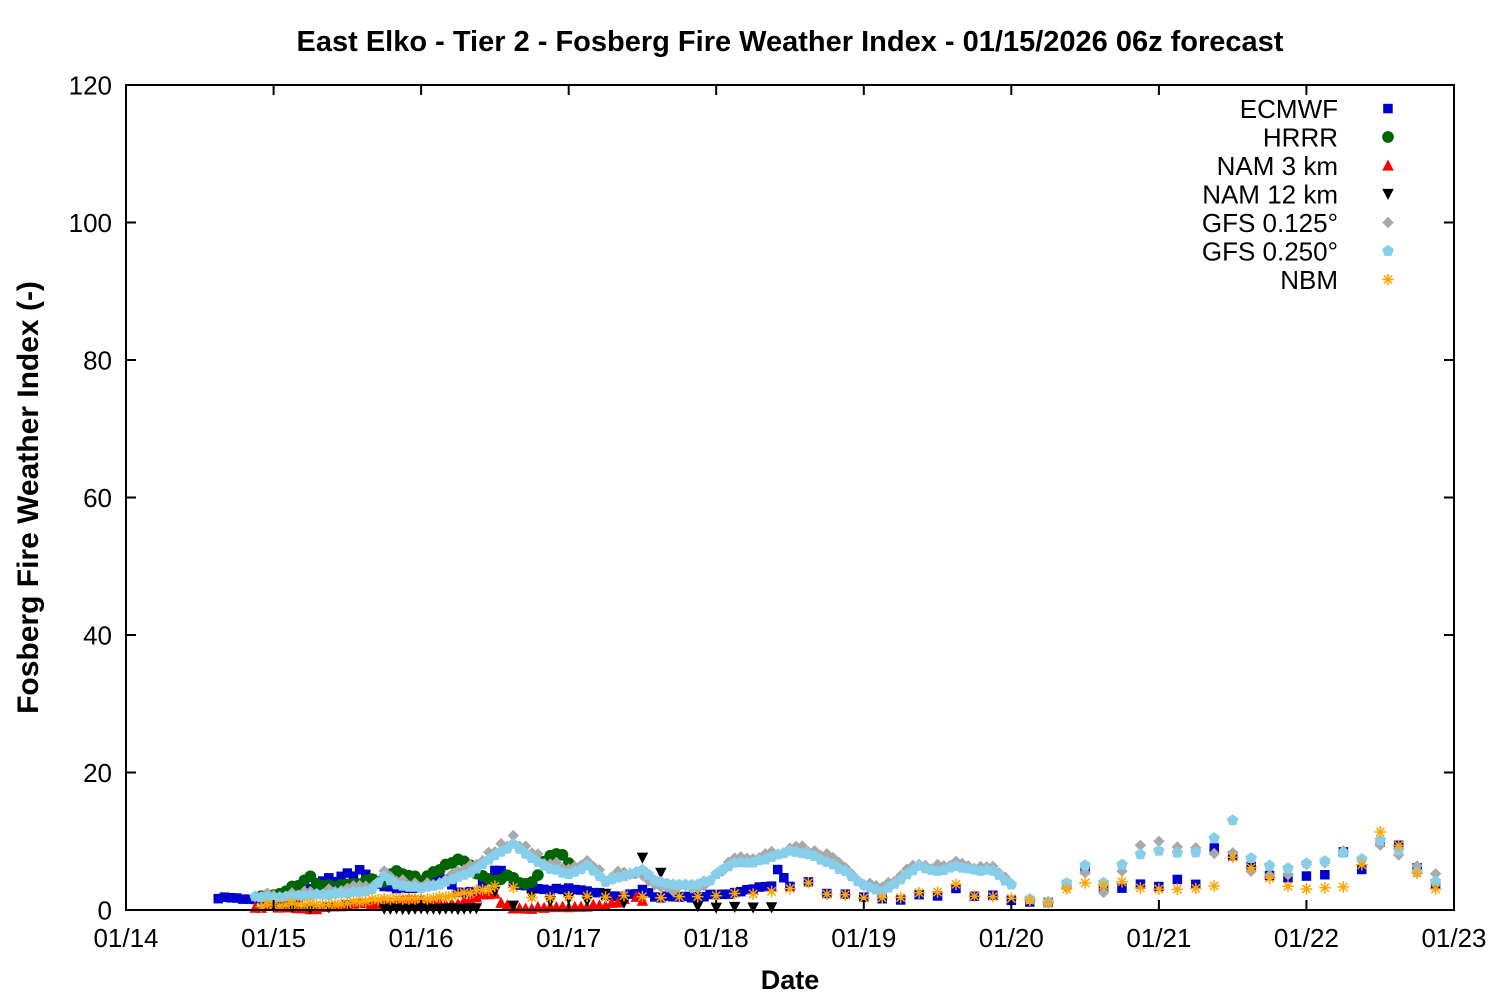 The width and height of the screenshot is (1500, 1000). I want to click on svg-text: NBM, so click(1309, 280).